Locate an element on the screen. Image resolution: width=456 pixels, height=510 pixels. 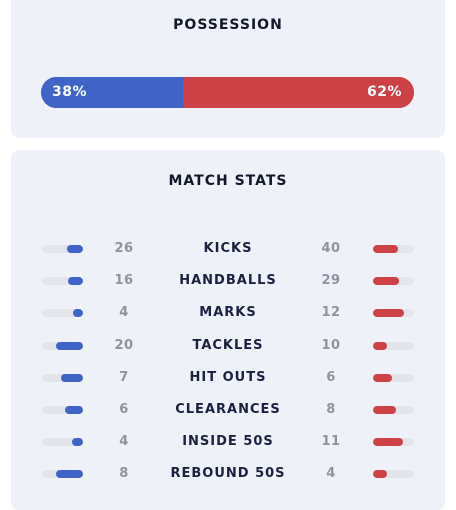
stat-row: 20 TACKLES 10 is located at coordinates (228, 346).